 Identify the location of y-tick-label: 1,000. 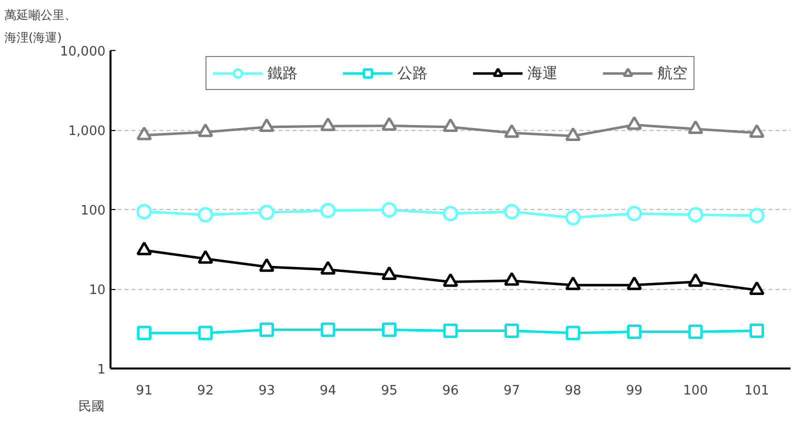
(87, 131).